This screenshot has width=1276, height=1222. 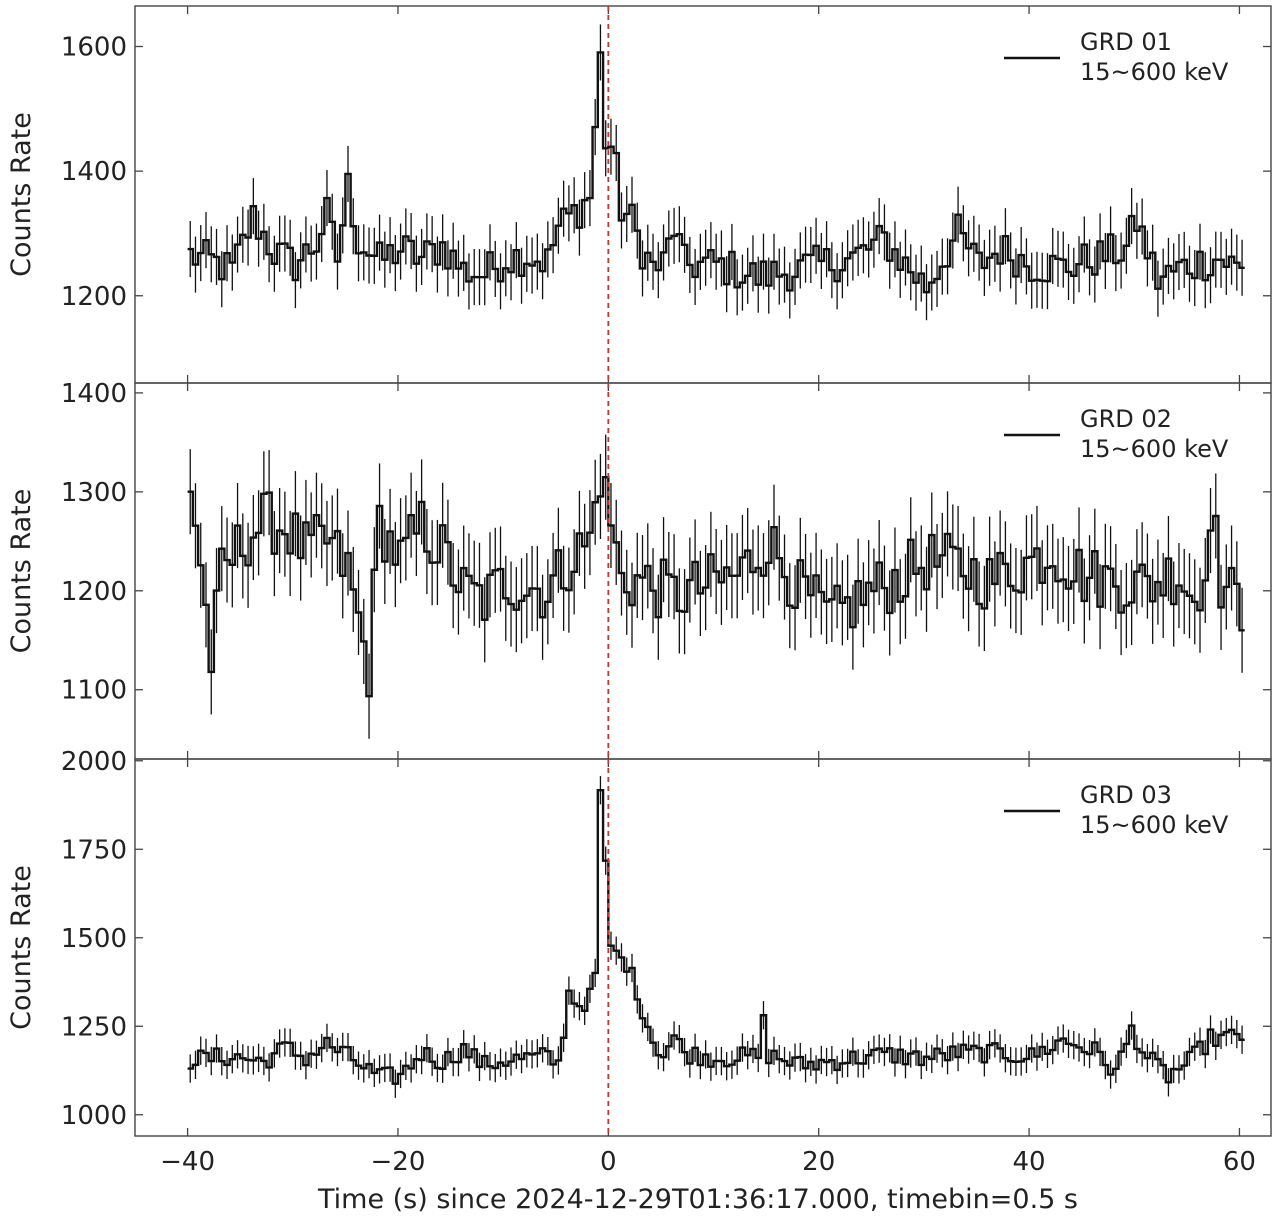 I want to click on y-tick-label: 1750, so click(x=94, y=850).